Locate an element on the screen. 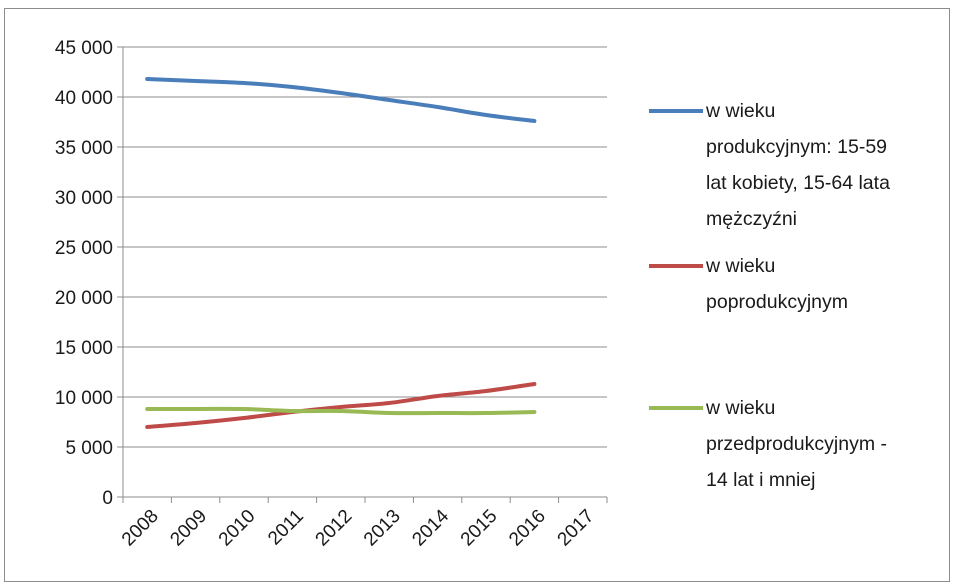 The image size is (956, 586). y-tick-label: 5 000 is located at coordinates (89, 448).